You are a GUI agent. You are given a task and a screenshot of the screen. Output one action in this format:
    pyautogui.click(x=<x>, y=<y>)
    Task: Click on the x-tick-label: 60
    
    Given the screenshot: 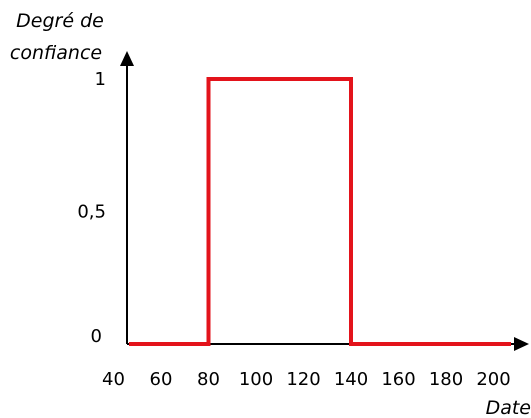 What is the action you would take?
    pyautogui.click(x=161, y=379)
    